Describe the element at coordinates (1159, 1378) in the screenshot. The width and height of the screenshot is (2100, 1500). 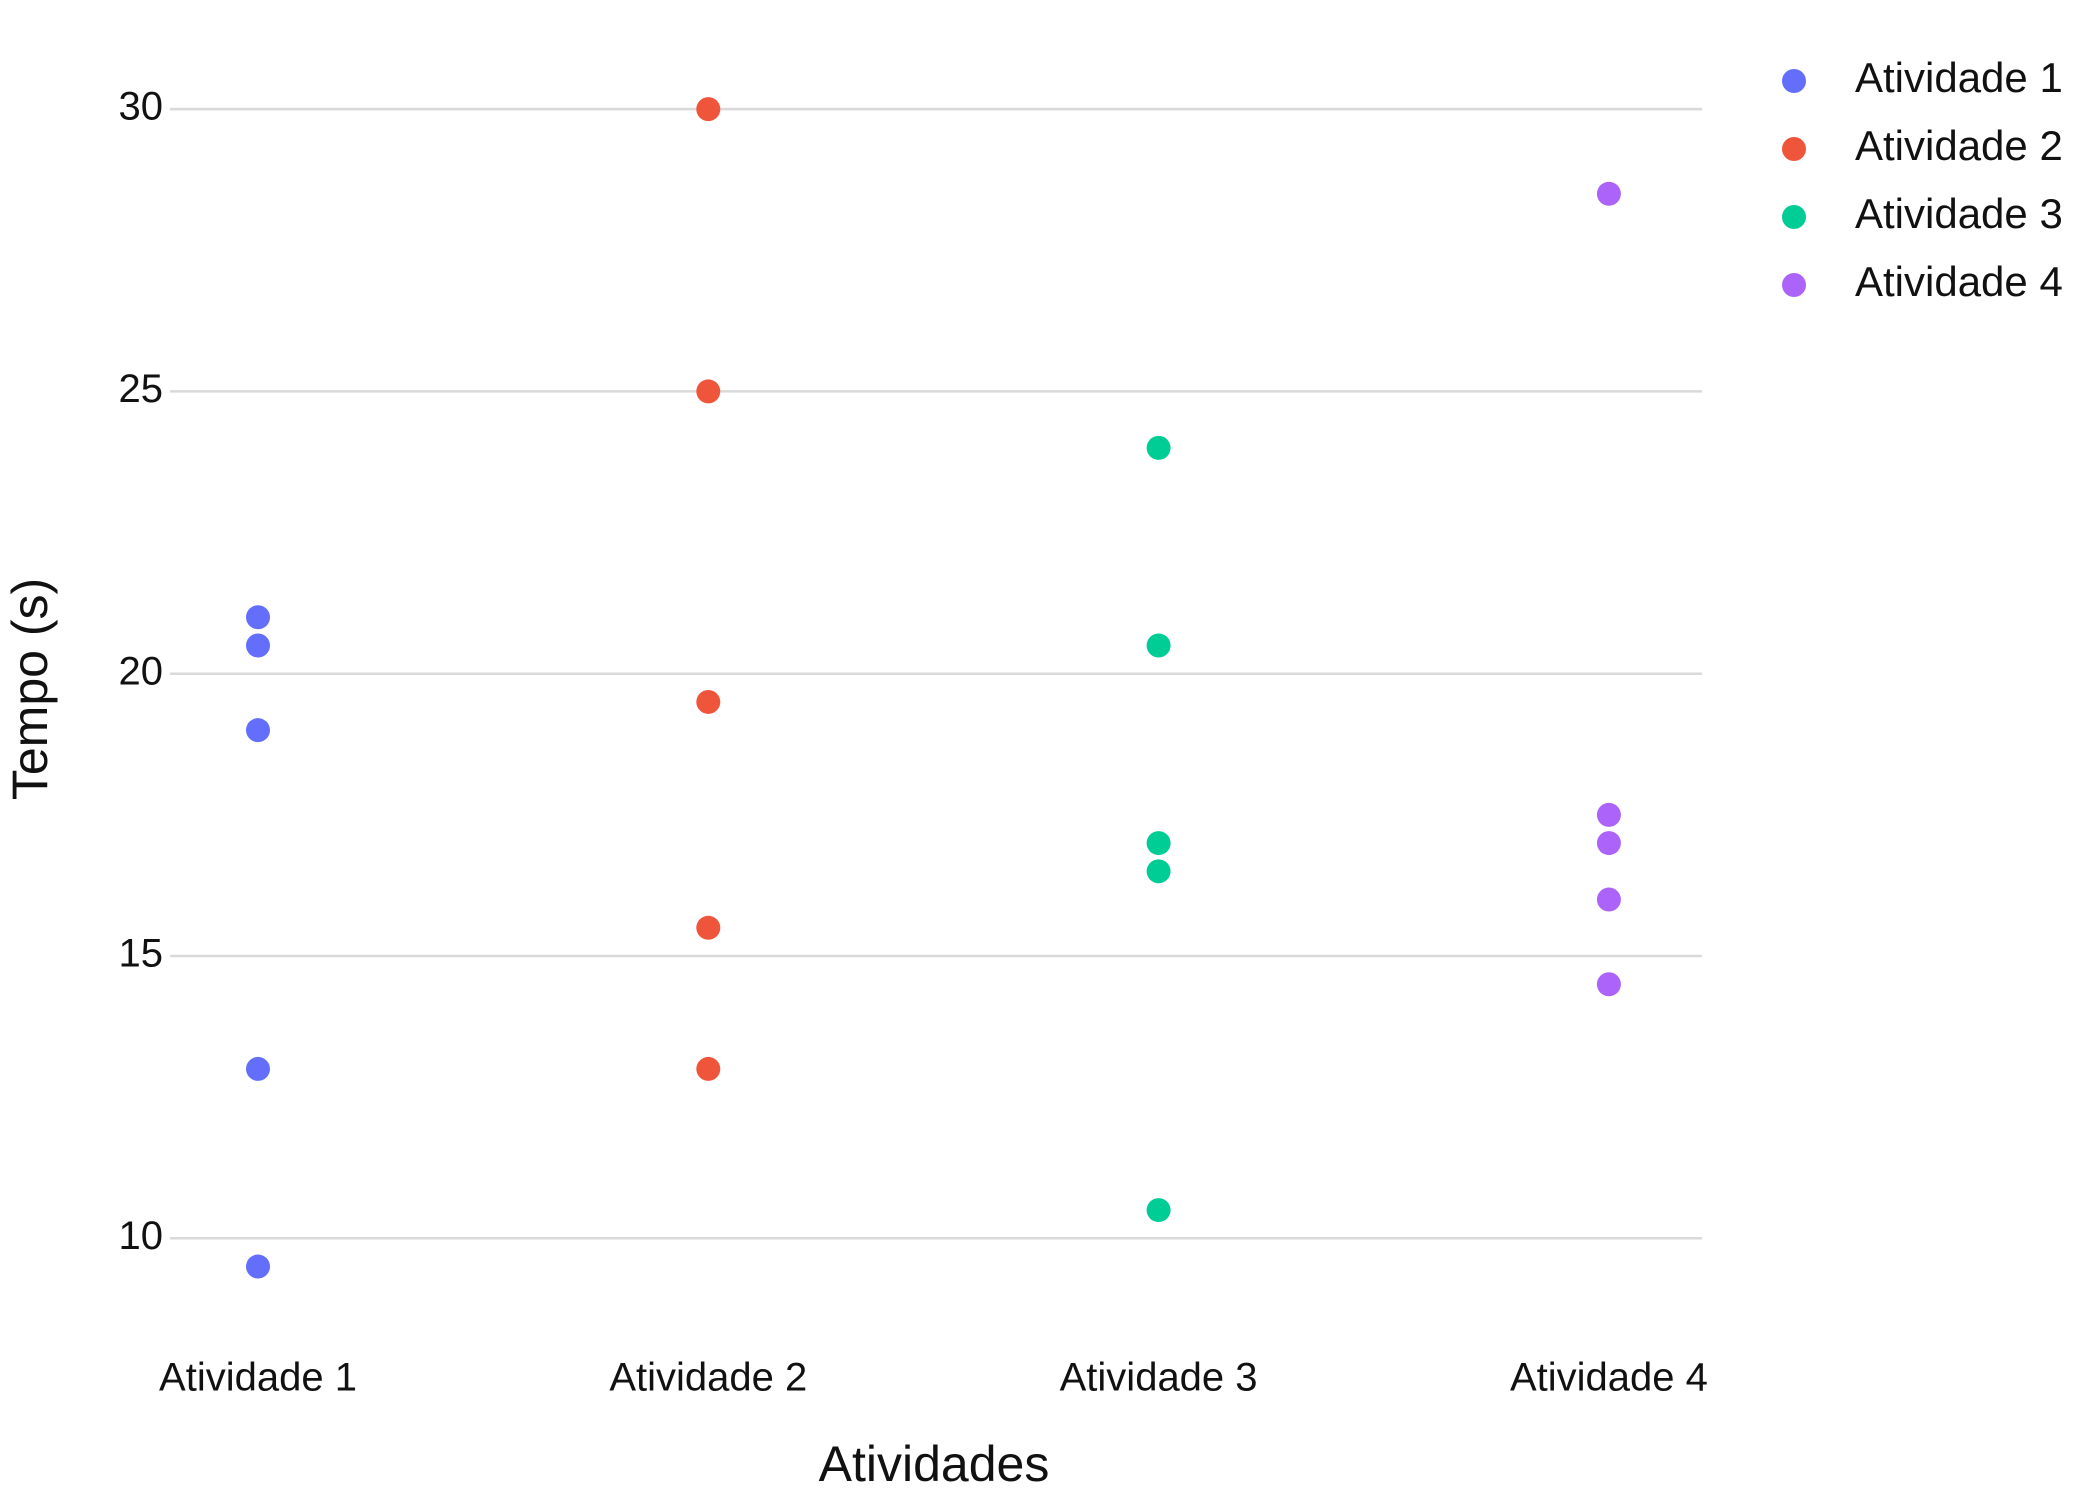
I see `x-tick-label: Atividade 3` at that location.